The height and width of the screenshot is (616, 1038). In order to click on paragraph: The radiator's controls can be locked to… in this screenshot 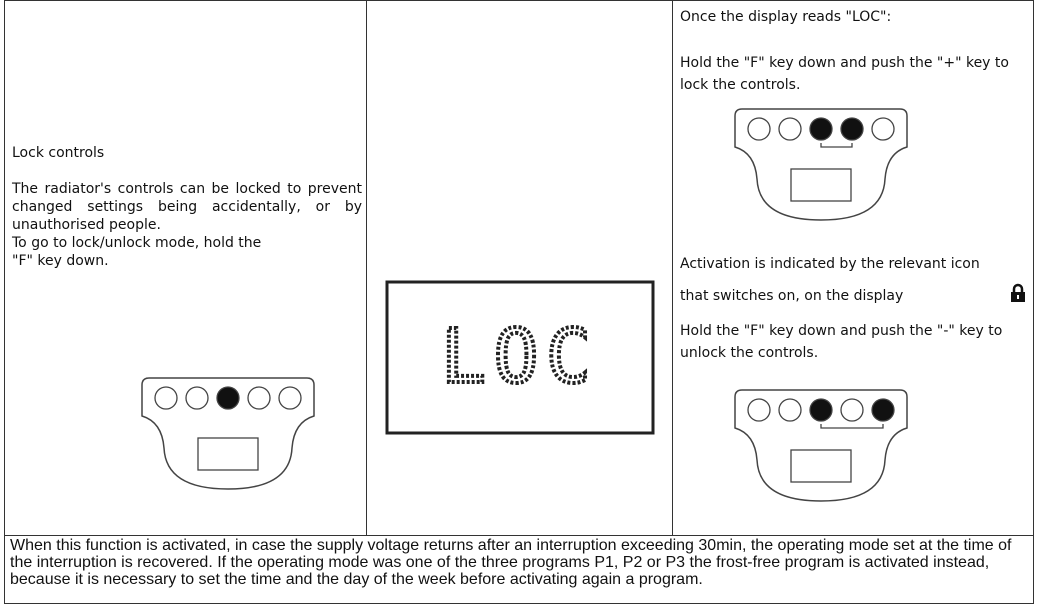, I will do `click(187, 207)`.